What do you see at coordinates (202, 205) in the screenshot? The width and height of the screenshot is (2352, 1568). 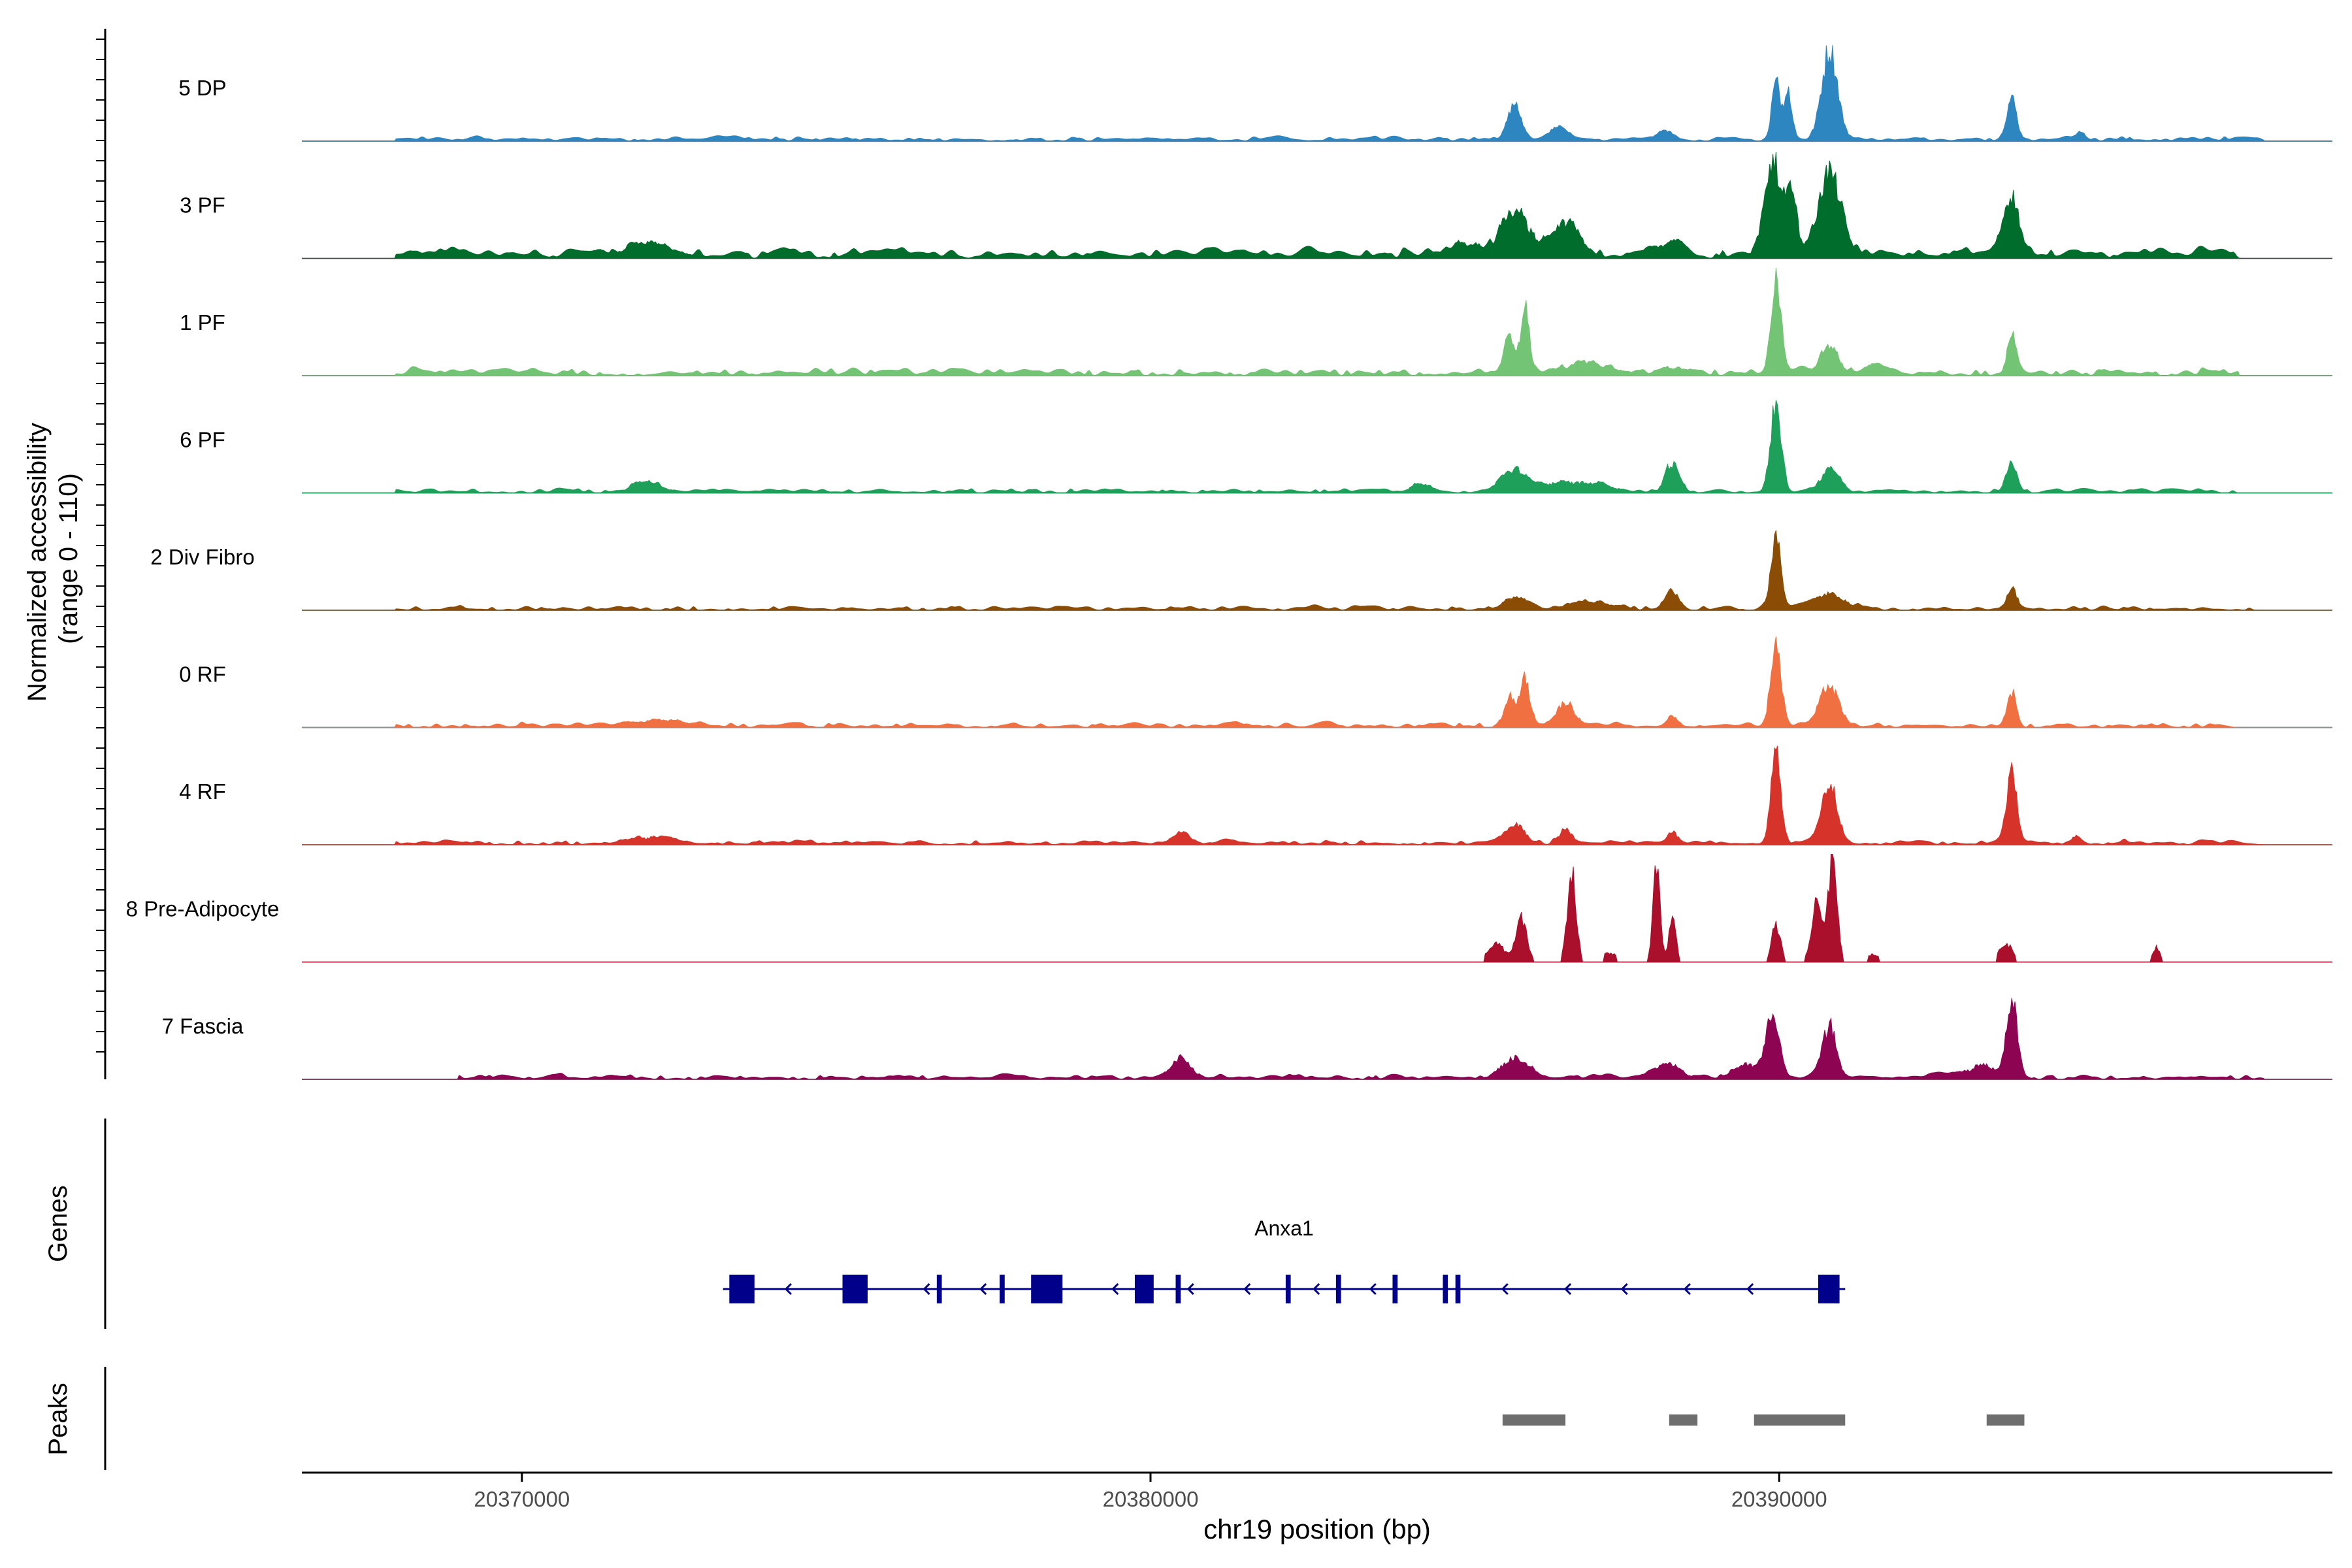 I see `track-label: 3 PF` at bounding box center [202, 205].